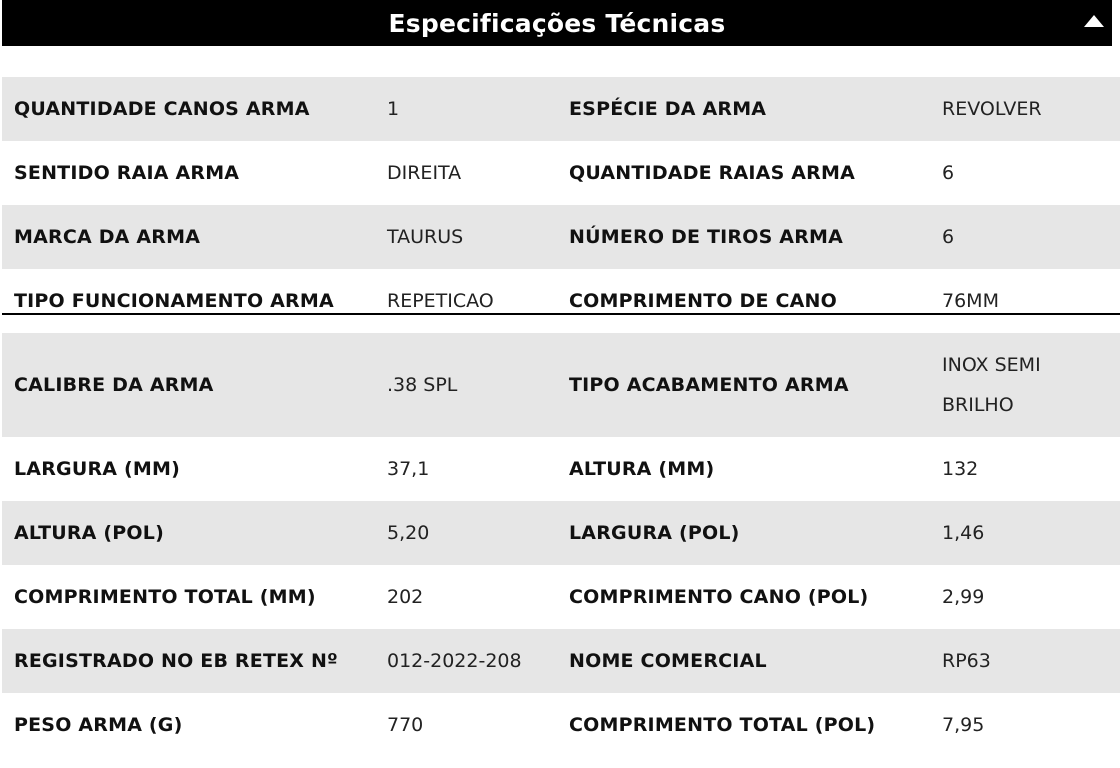 The height and width of the screenshot is (768, 1120). Describe the element at coordinates (1094, 21) in the screenshot. I see `collapse-triangle-icon` at that location.